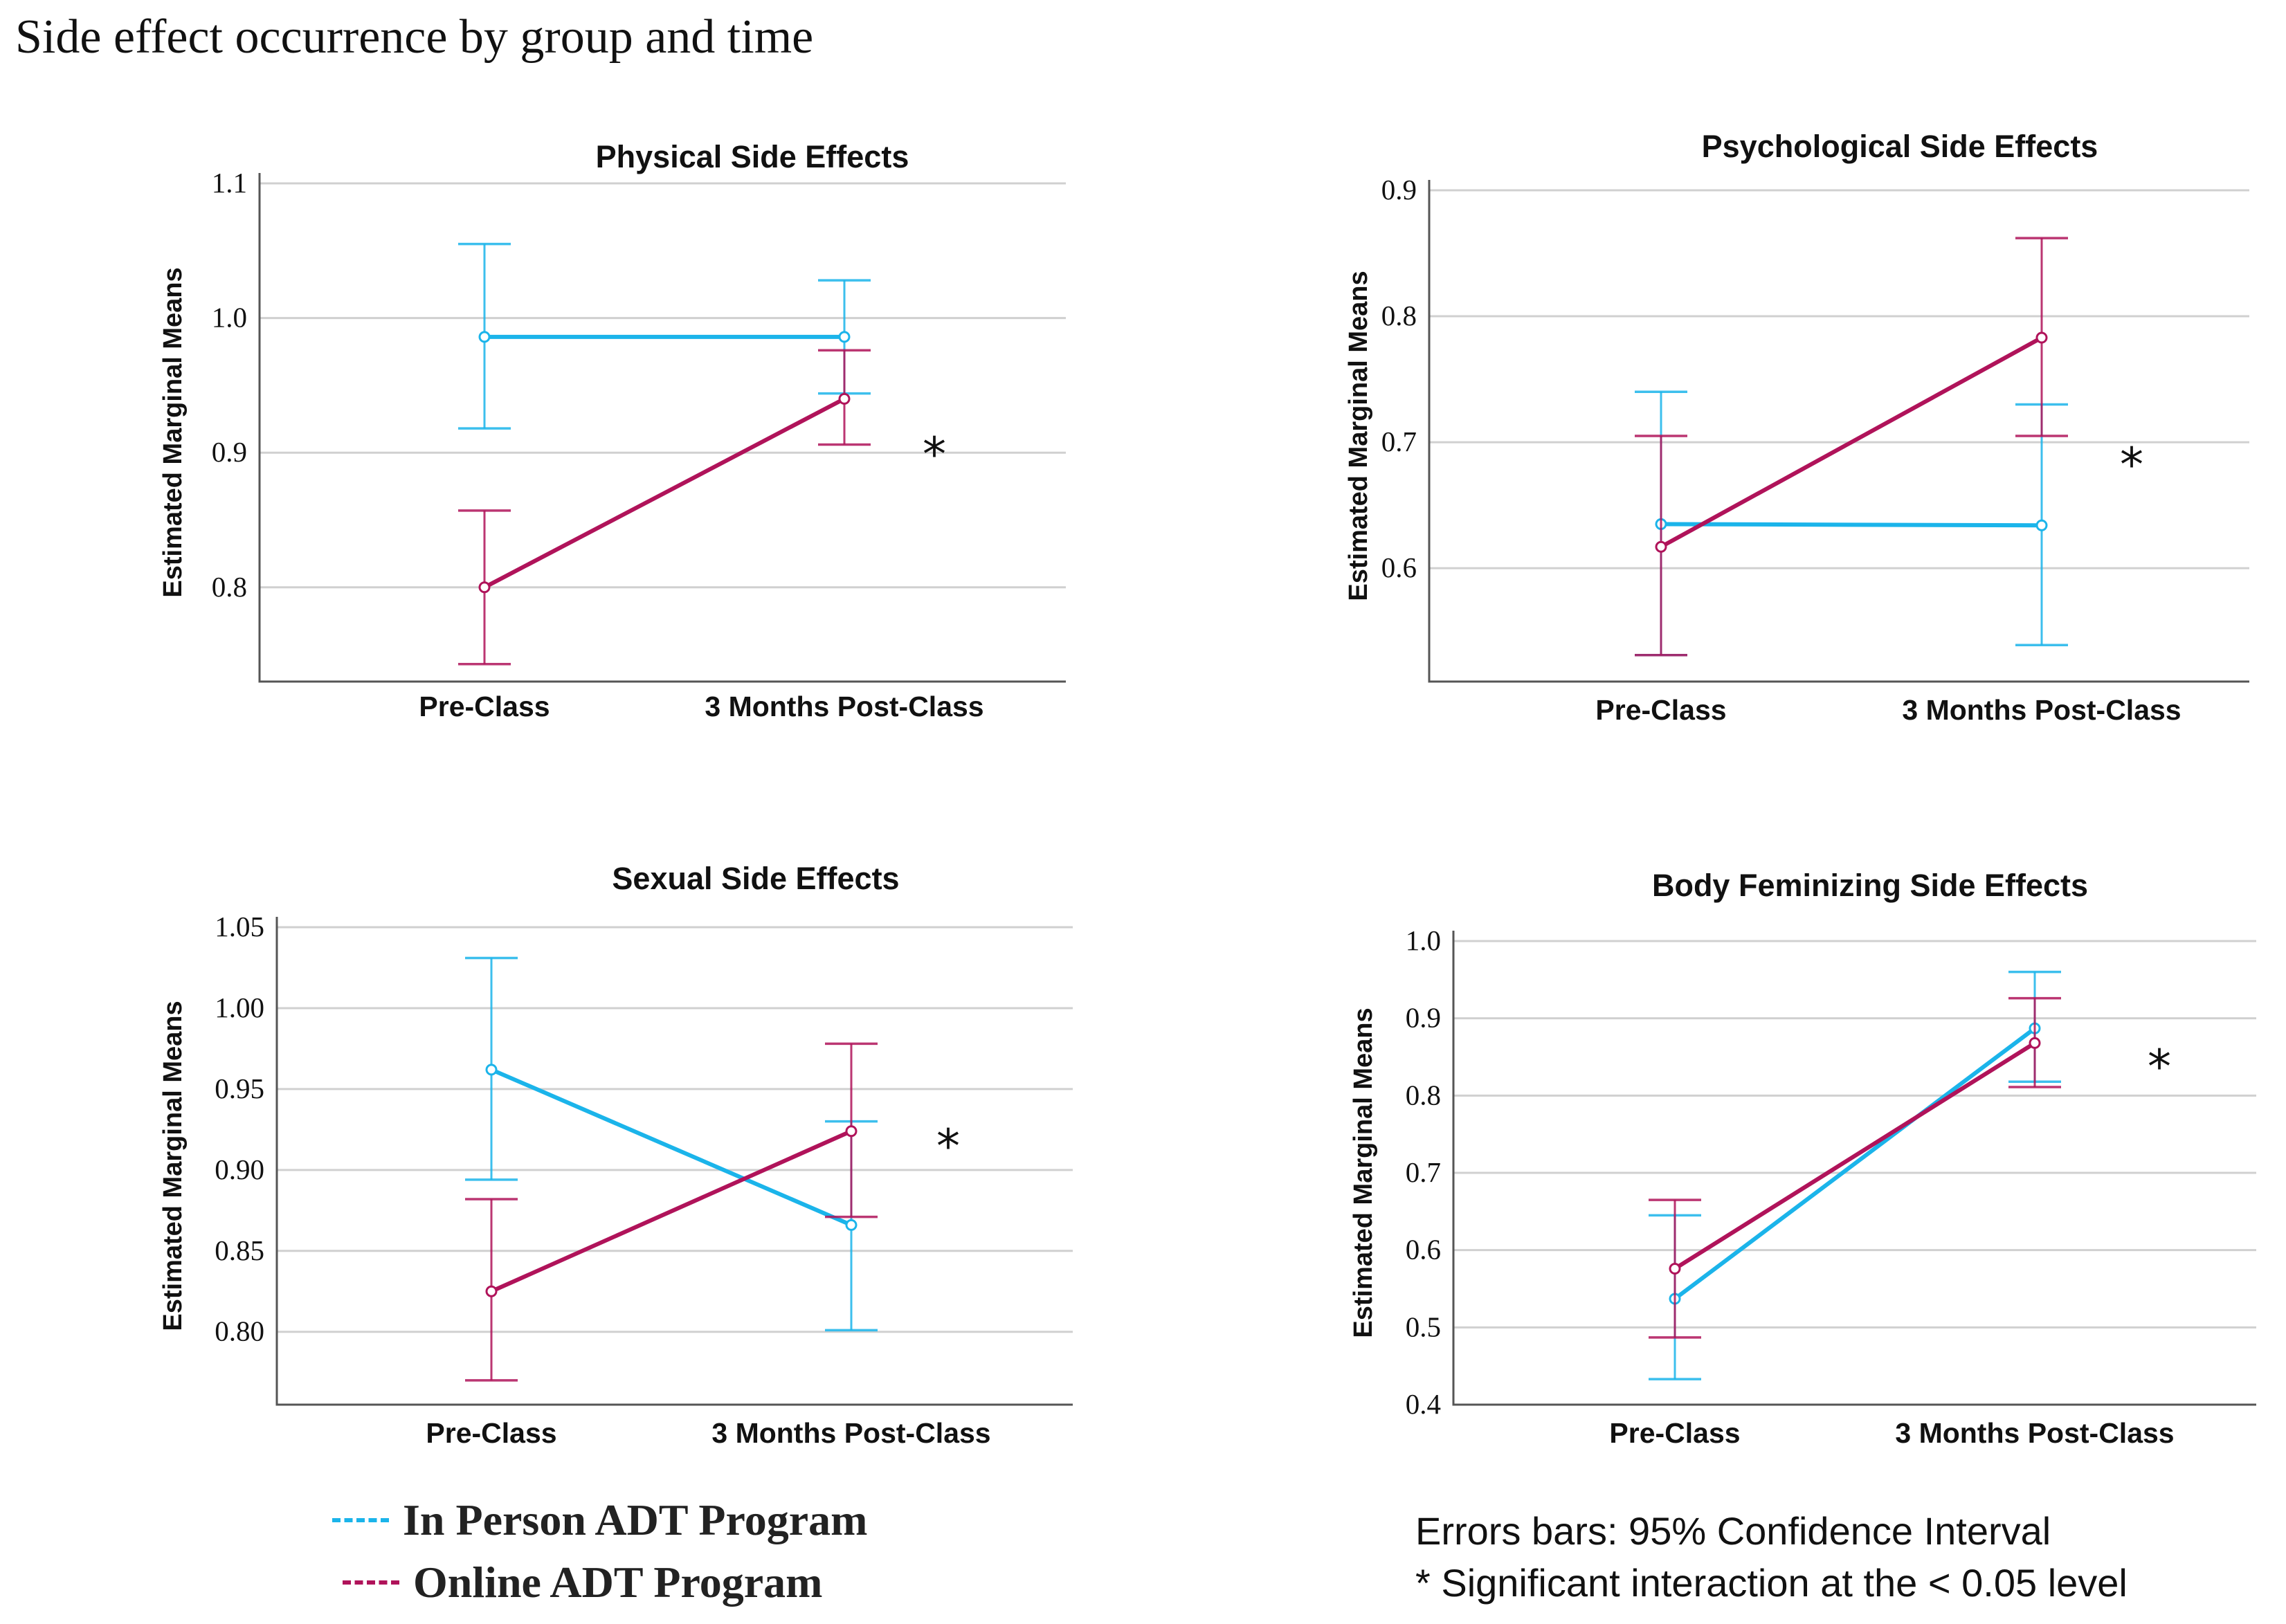 The image size is (2286, 1624). I want to click on y-tick-label: 0.4, so click(1424, 1404).